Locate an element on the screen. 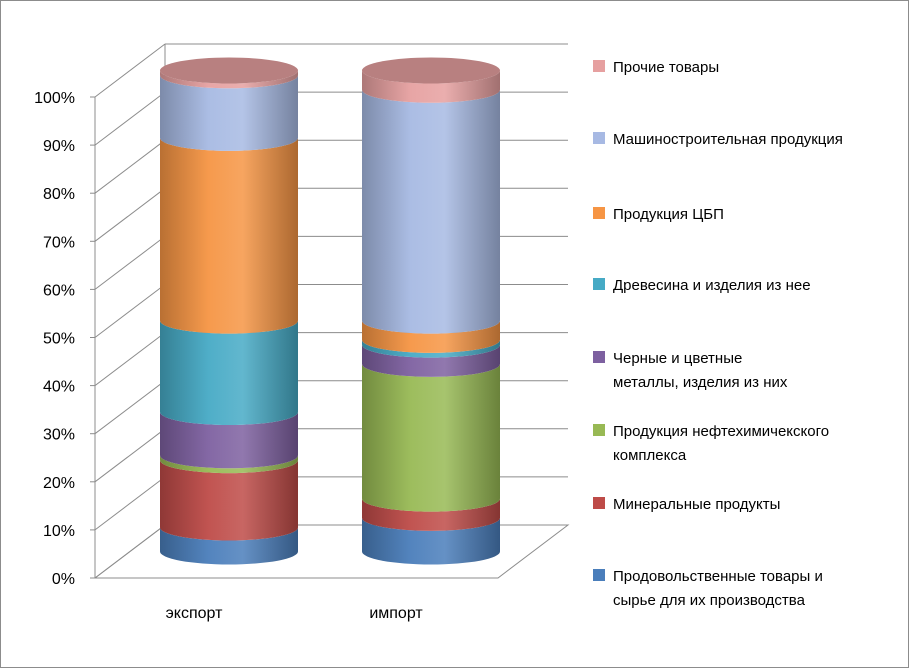 This screenshot has height=668, width=909. legend-label: сырье для их производства is located at coordinates (709, 600).